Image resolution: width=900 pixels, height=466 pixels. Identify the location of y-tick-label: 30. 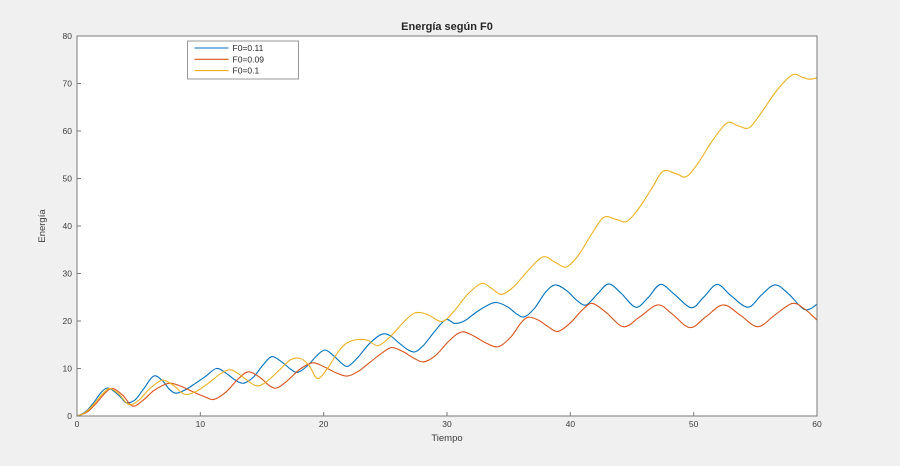
(68, 274).